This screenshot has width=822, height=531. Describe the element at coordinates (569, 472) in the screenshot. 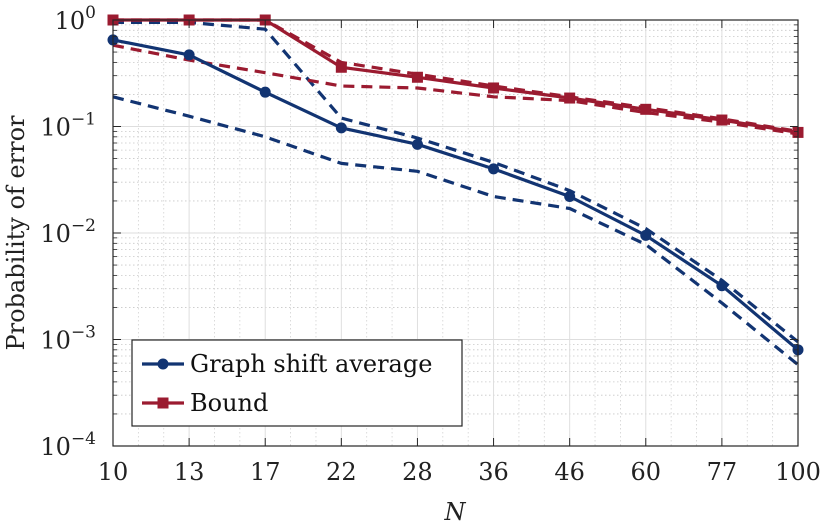

I see `x-tick-label: 46` at that location.